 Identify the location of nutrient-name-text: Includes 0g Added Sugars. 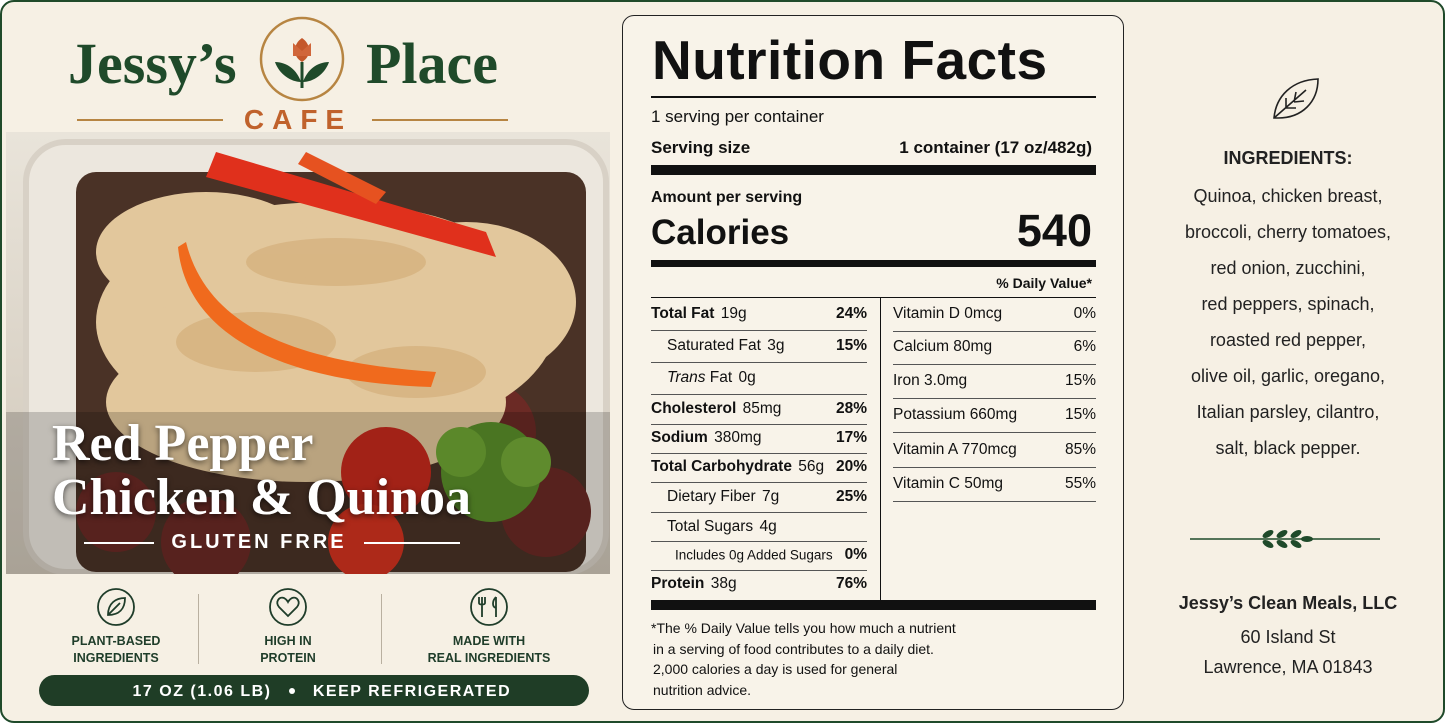
(754, 555).